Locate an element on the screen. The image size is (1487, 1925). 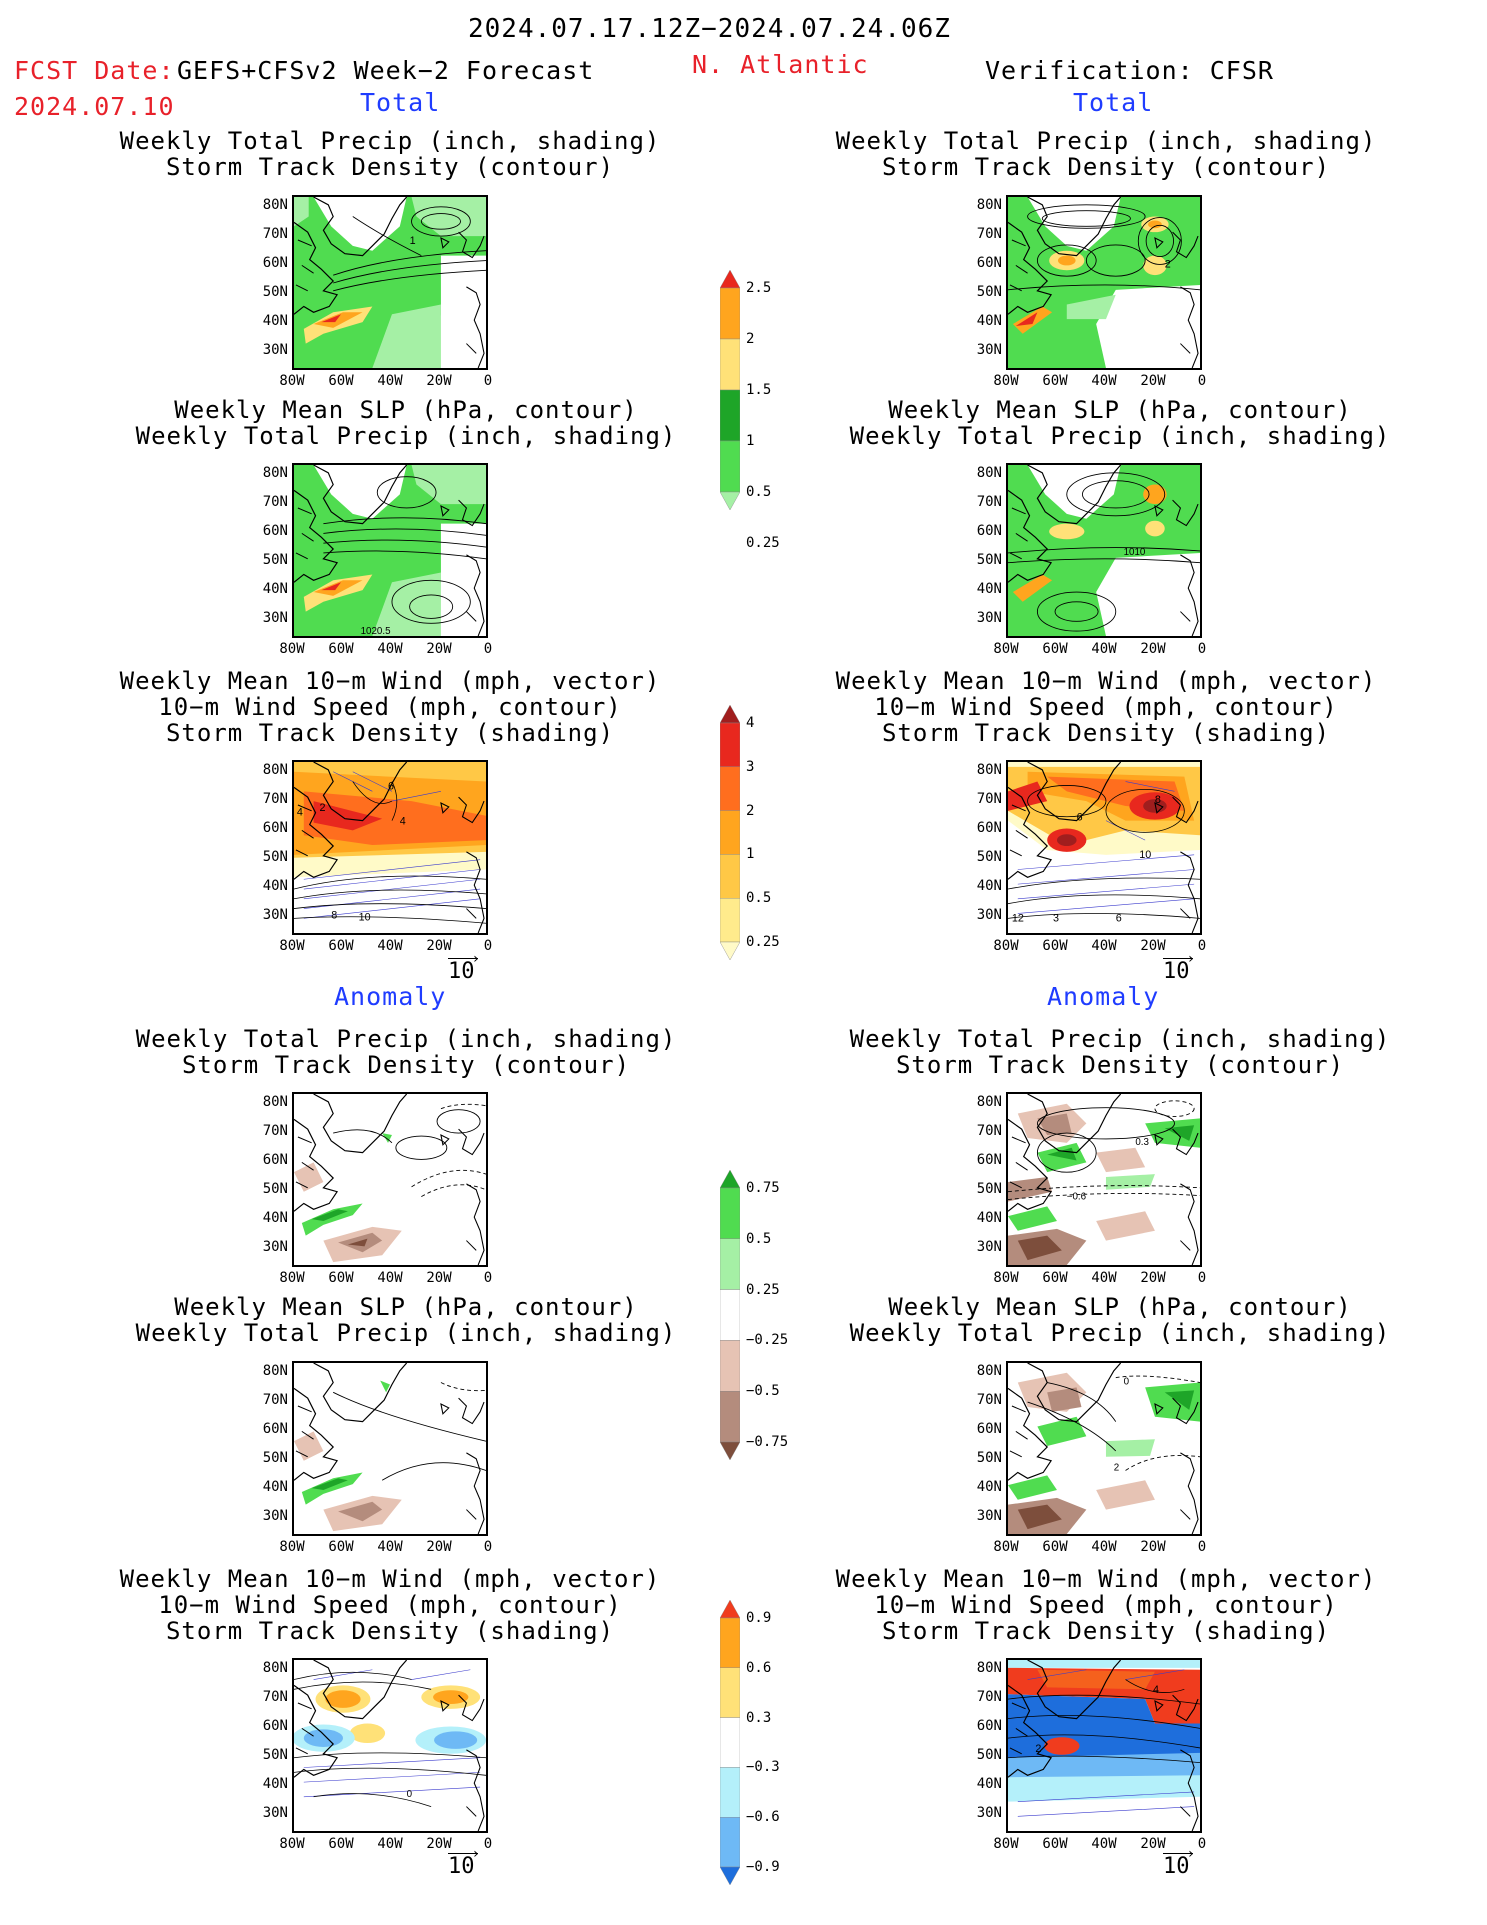
map-l5-slp-precip-anom is located at coordinates (390, 1448).